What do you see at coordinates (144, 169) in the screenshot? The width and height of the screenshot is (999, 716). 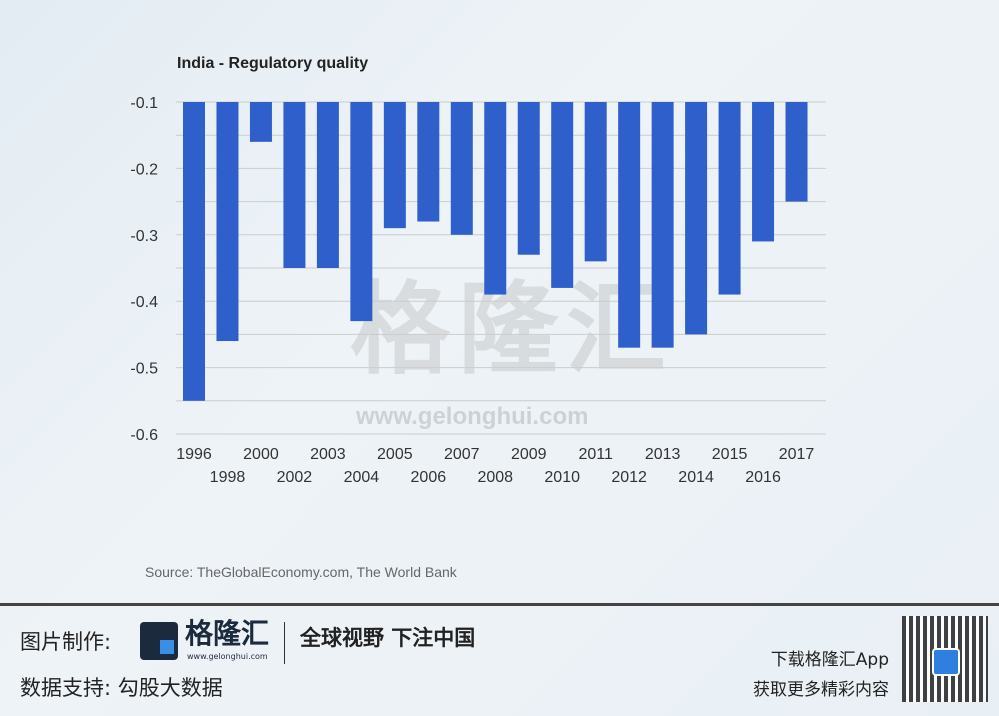 I see `y-tick-label: -0.2` at bounding box center [144, 169].